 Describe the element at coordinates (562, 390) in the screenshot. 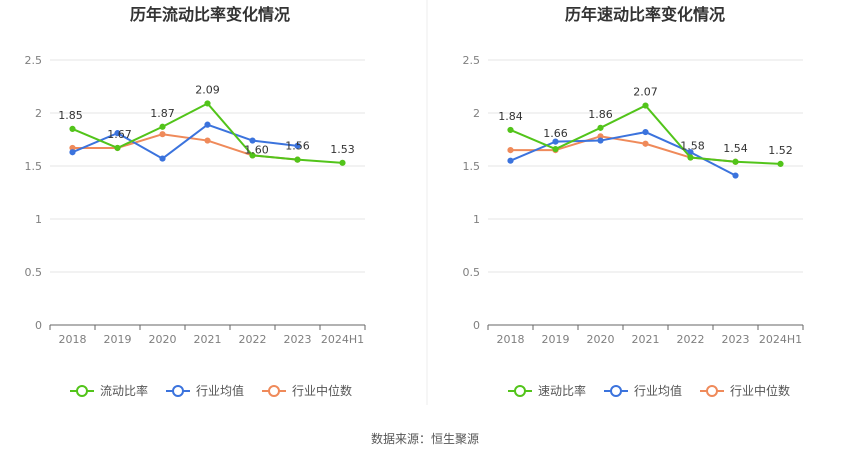

I see `legend-label: 速动比率` at that location.